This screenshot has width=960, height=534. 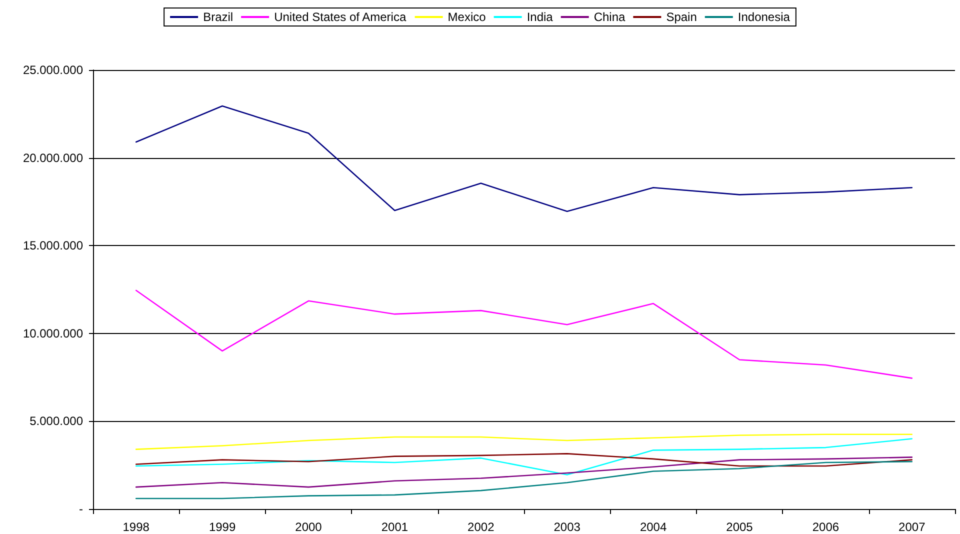 I want to click on x-tick-label: 2002, so click(x=481, y=527).